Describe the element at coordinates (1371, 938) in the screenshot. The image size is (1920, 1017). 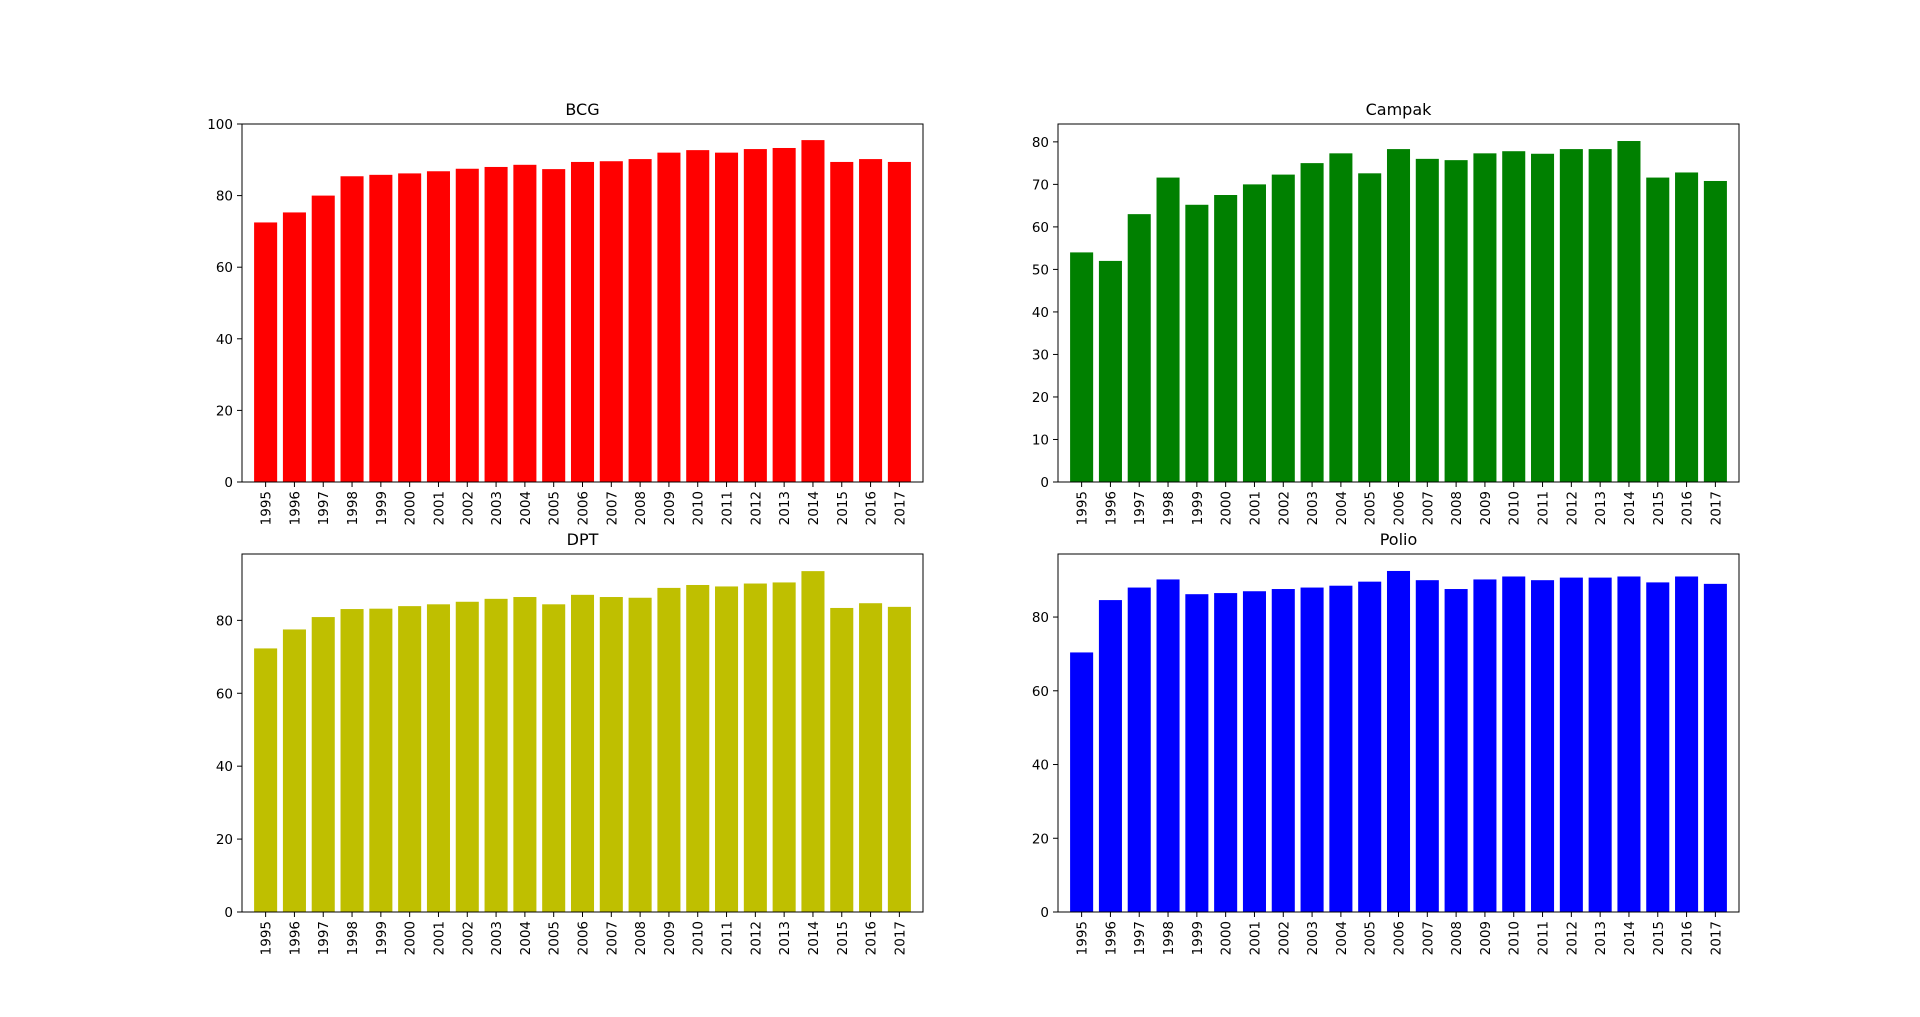
I see `polio-xtick-label: 2005` at that location.